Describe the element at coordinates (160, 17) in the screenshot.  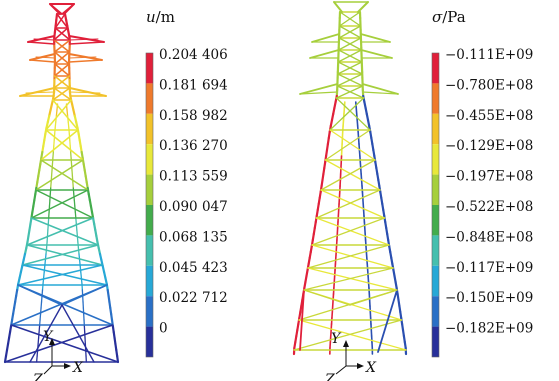
I see `colorbar-title: u/m` at that location.